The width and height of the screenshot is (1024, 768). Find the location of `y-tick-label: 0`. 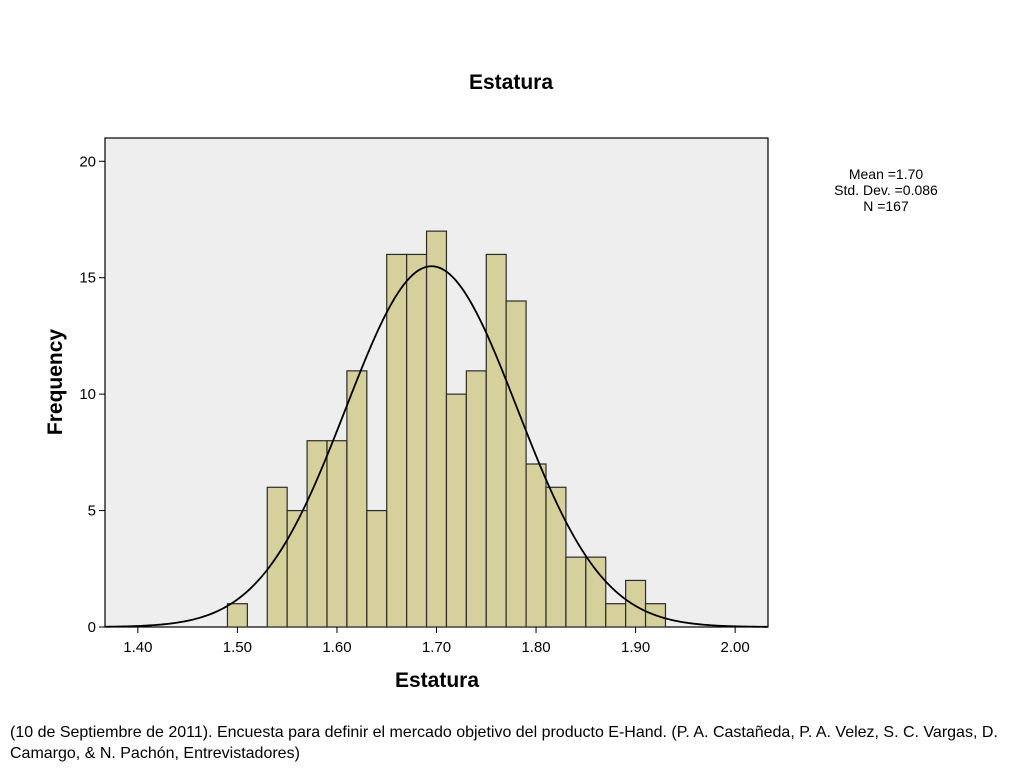

y-tick-label: 0 is located at coordinates (92, 627).